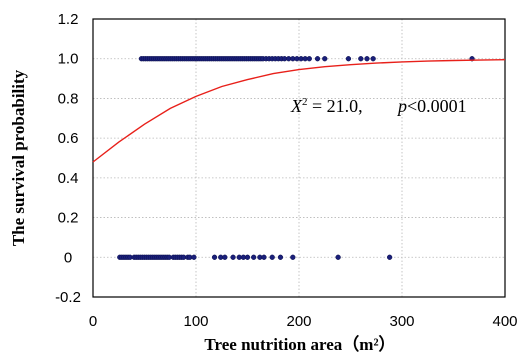 This screenshot has height=358, width=528. I want to click on y-tick-label: -0.2, so click(68, 297).